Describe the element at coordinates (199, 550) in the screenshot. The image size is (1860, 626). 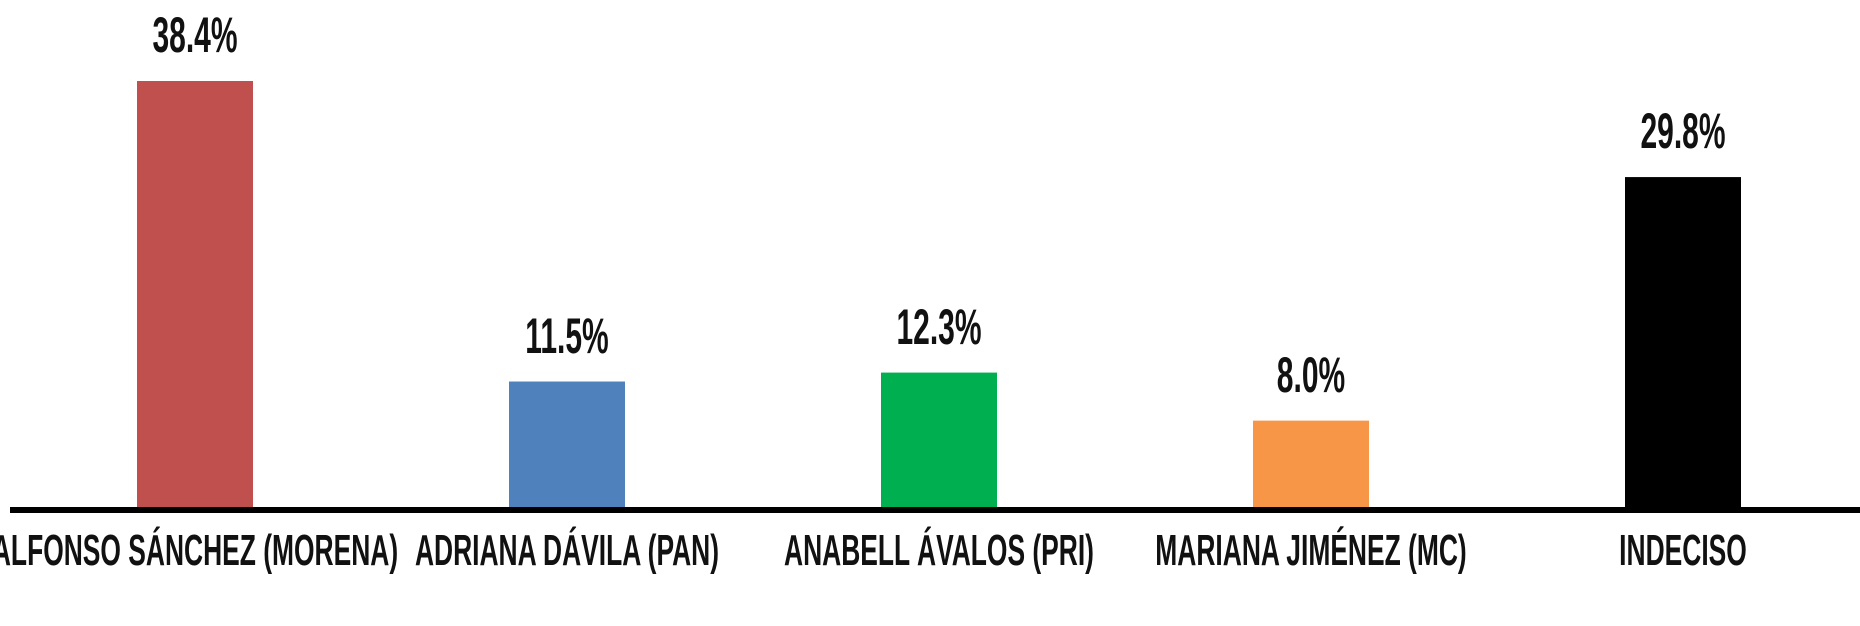
I see `x-tick-label: ALFONSO SÁNCHEZ (MORENA)` at that location.